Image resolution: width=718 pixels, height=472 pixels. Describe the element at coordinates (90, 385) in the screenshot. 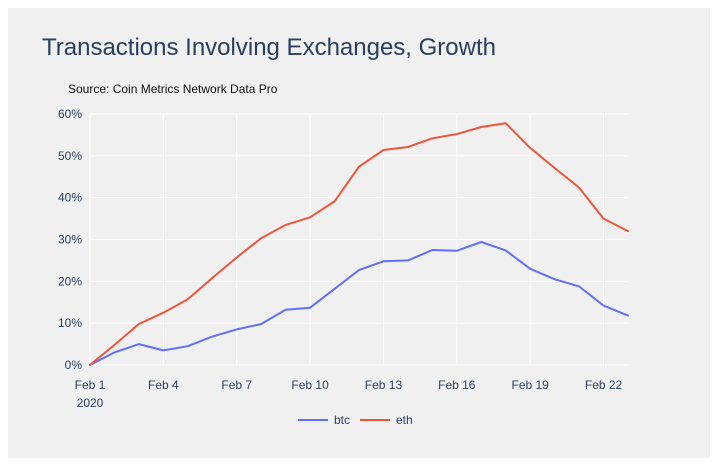

I see `x-tick-label: Feb 1` at that location.